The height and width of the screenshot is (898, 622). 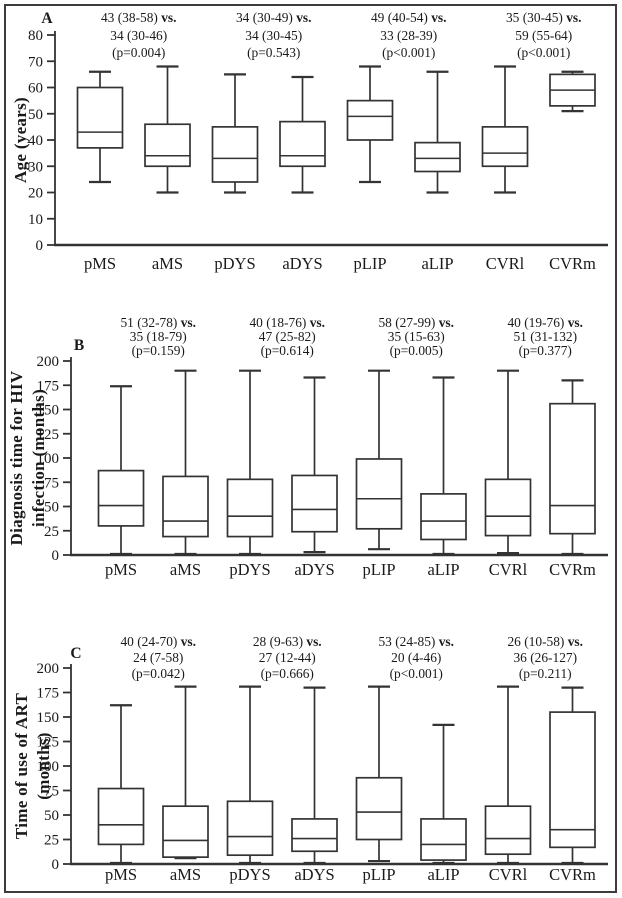 What do you see at coordinates (249, 874) in the screenshot?
I see `x-category-label: pDYS` at bounding box center [249, 874].